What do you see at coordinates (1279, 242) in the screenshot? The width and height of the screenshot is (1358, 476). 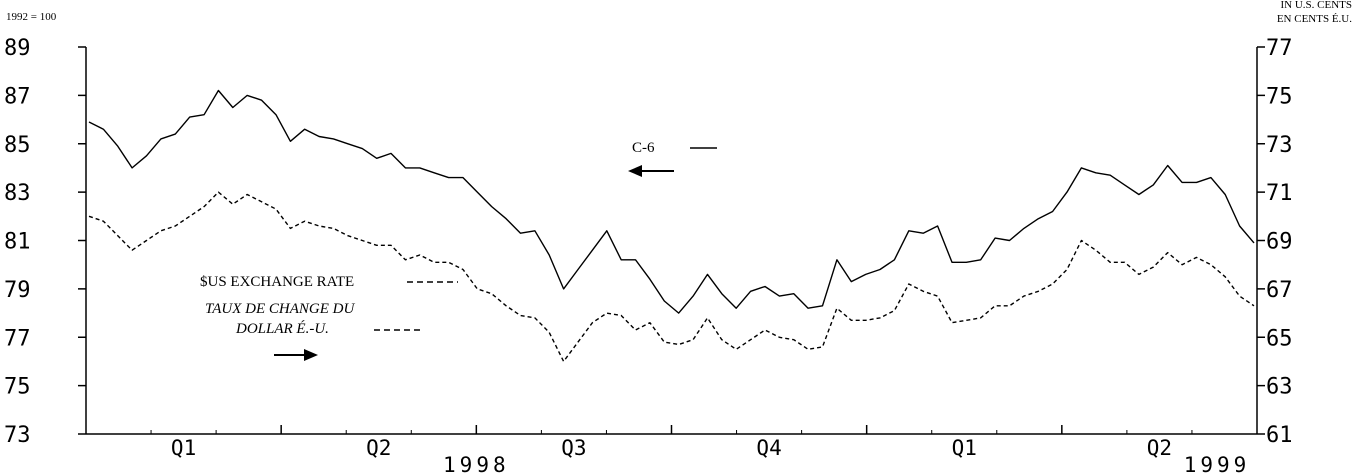 I see `right-tick-label: 69` at bounding box center [1279, 242].